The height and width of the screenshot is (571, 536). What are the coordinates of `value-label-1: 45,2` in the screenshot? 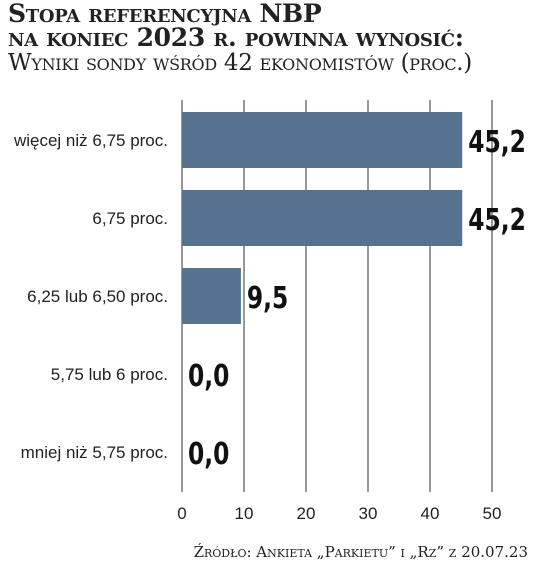 It's located at (497, 142).